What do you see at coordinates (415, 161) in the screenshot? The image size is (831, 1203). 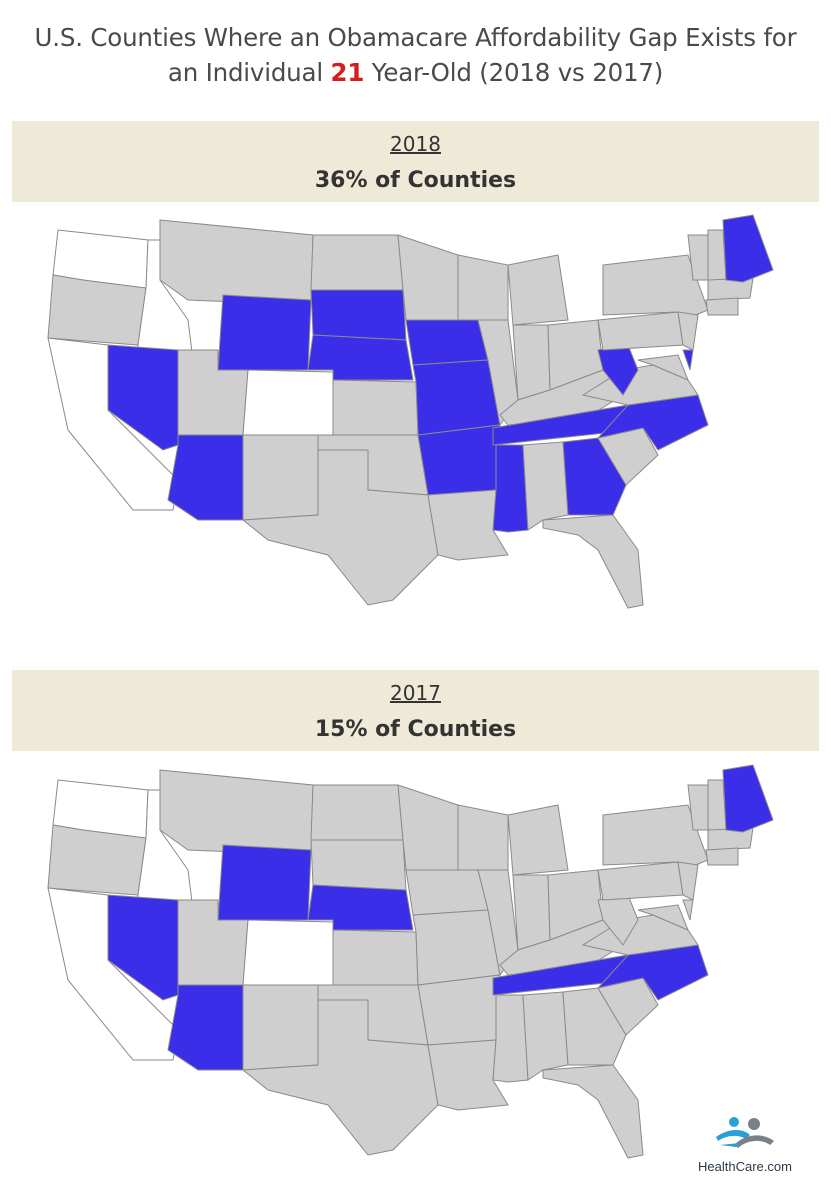 I see `header-band-2018: 2018 36% of Counties` at bounding box center [415, 161].